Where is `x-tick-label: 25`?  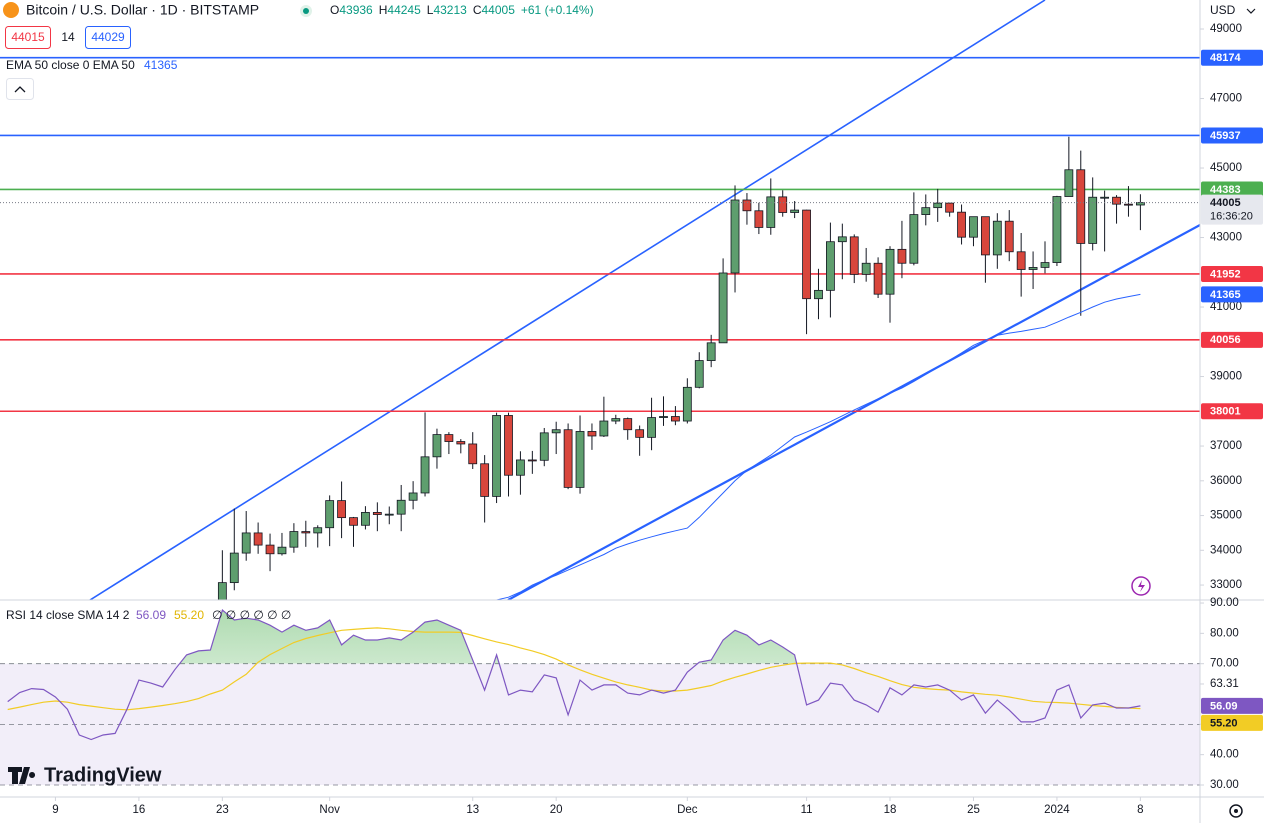
x-tick-label: 25 is located at coordinates (973, 810).